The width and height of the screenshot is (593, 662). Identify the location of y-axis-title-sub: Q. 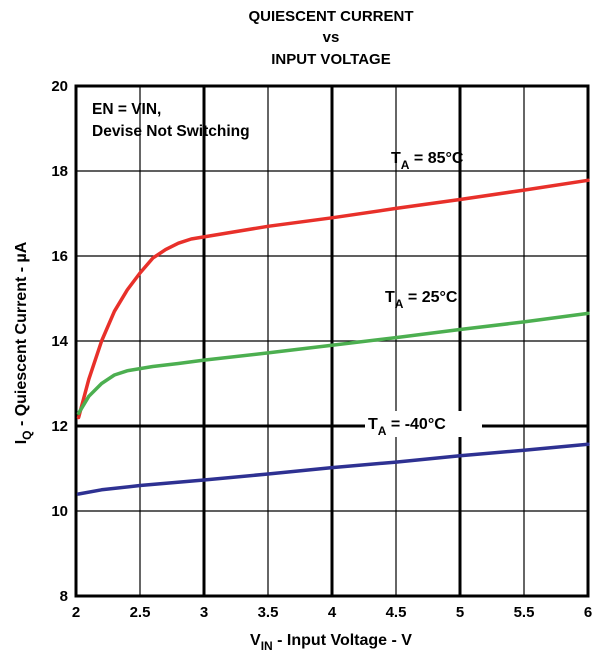
(27, 435).